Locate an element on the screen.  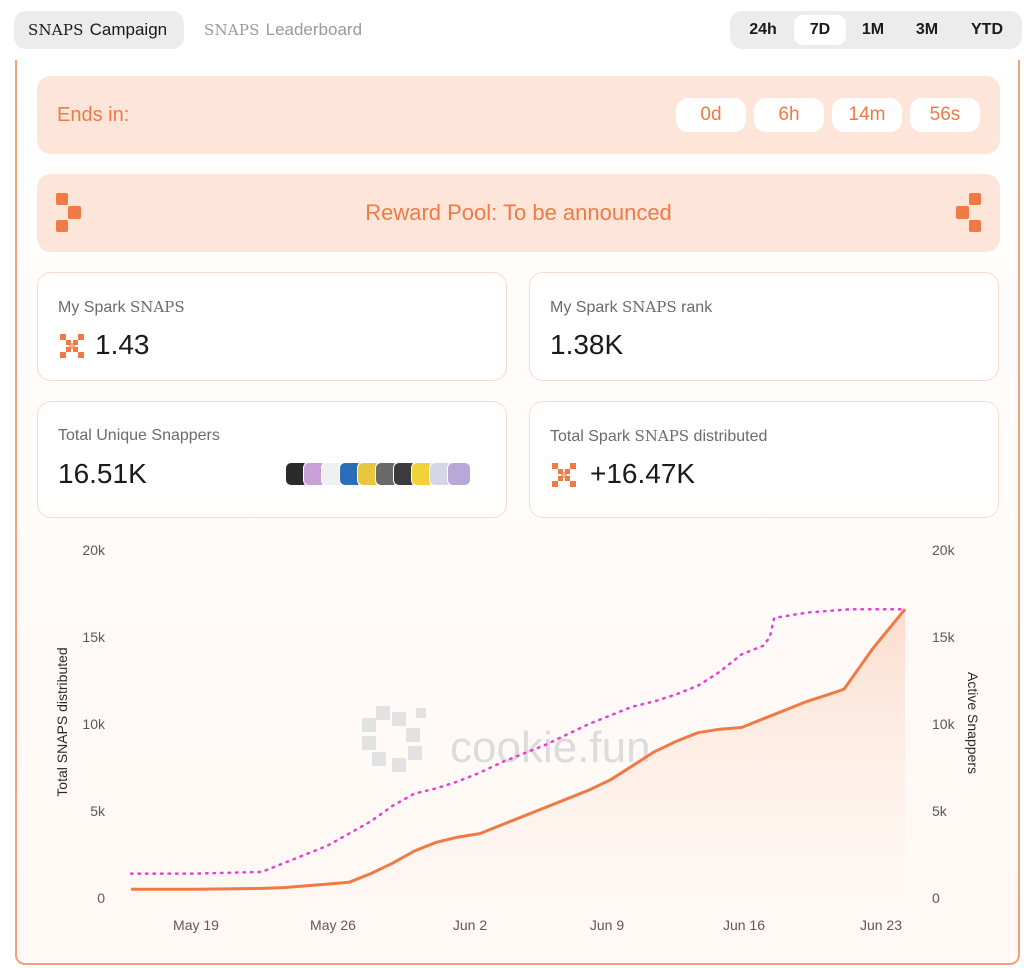
countdown-card: Ends in: 0d 6h 14m 56s is located at coordinates (518, 115).